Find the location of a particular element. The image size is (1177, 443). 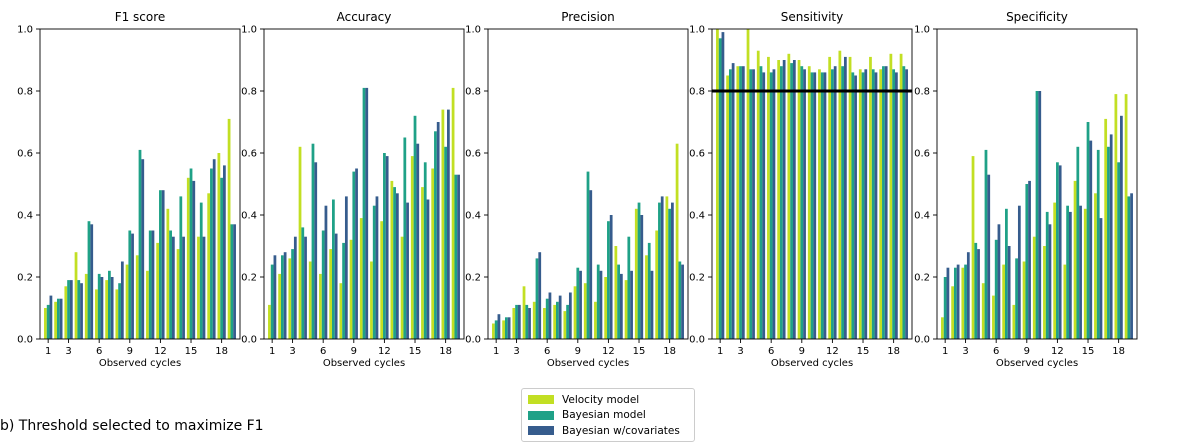

bar-5-s2-c10 is located at coordinates (1037, 215).